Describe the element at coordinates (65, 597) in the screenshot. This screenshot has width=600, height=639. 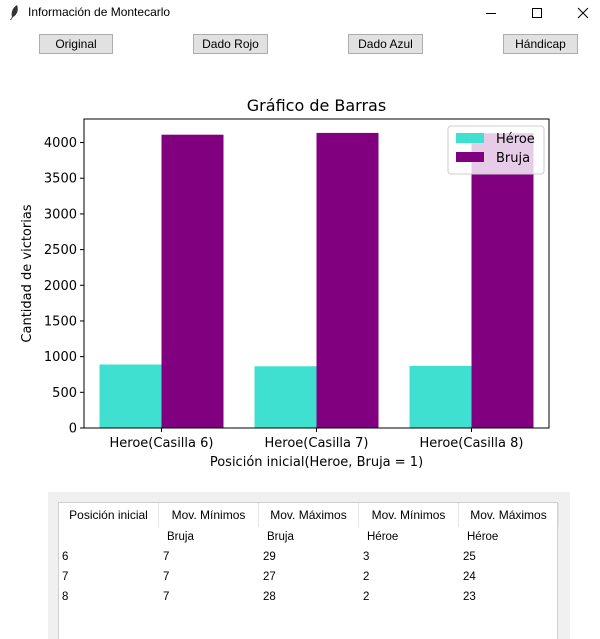
I see `table-cell: 8` at that location.